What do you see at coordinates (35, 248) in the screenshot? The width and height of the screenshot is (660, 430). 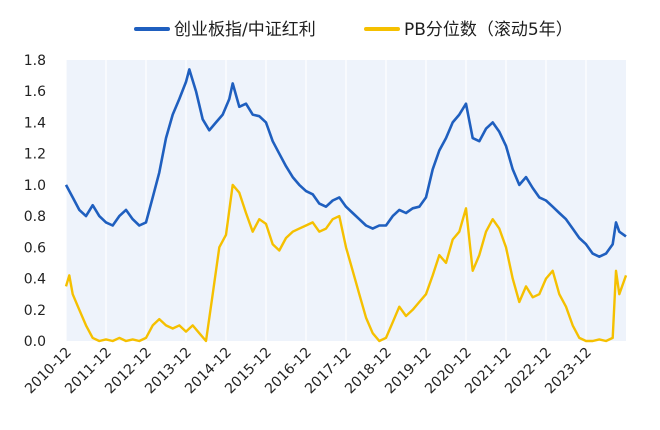 I see `y-tick-label: 0.6` at bounding box center [35, 248].